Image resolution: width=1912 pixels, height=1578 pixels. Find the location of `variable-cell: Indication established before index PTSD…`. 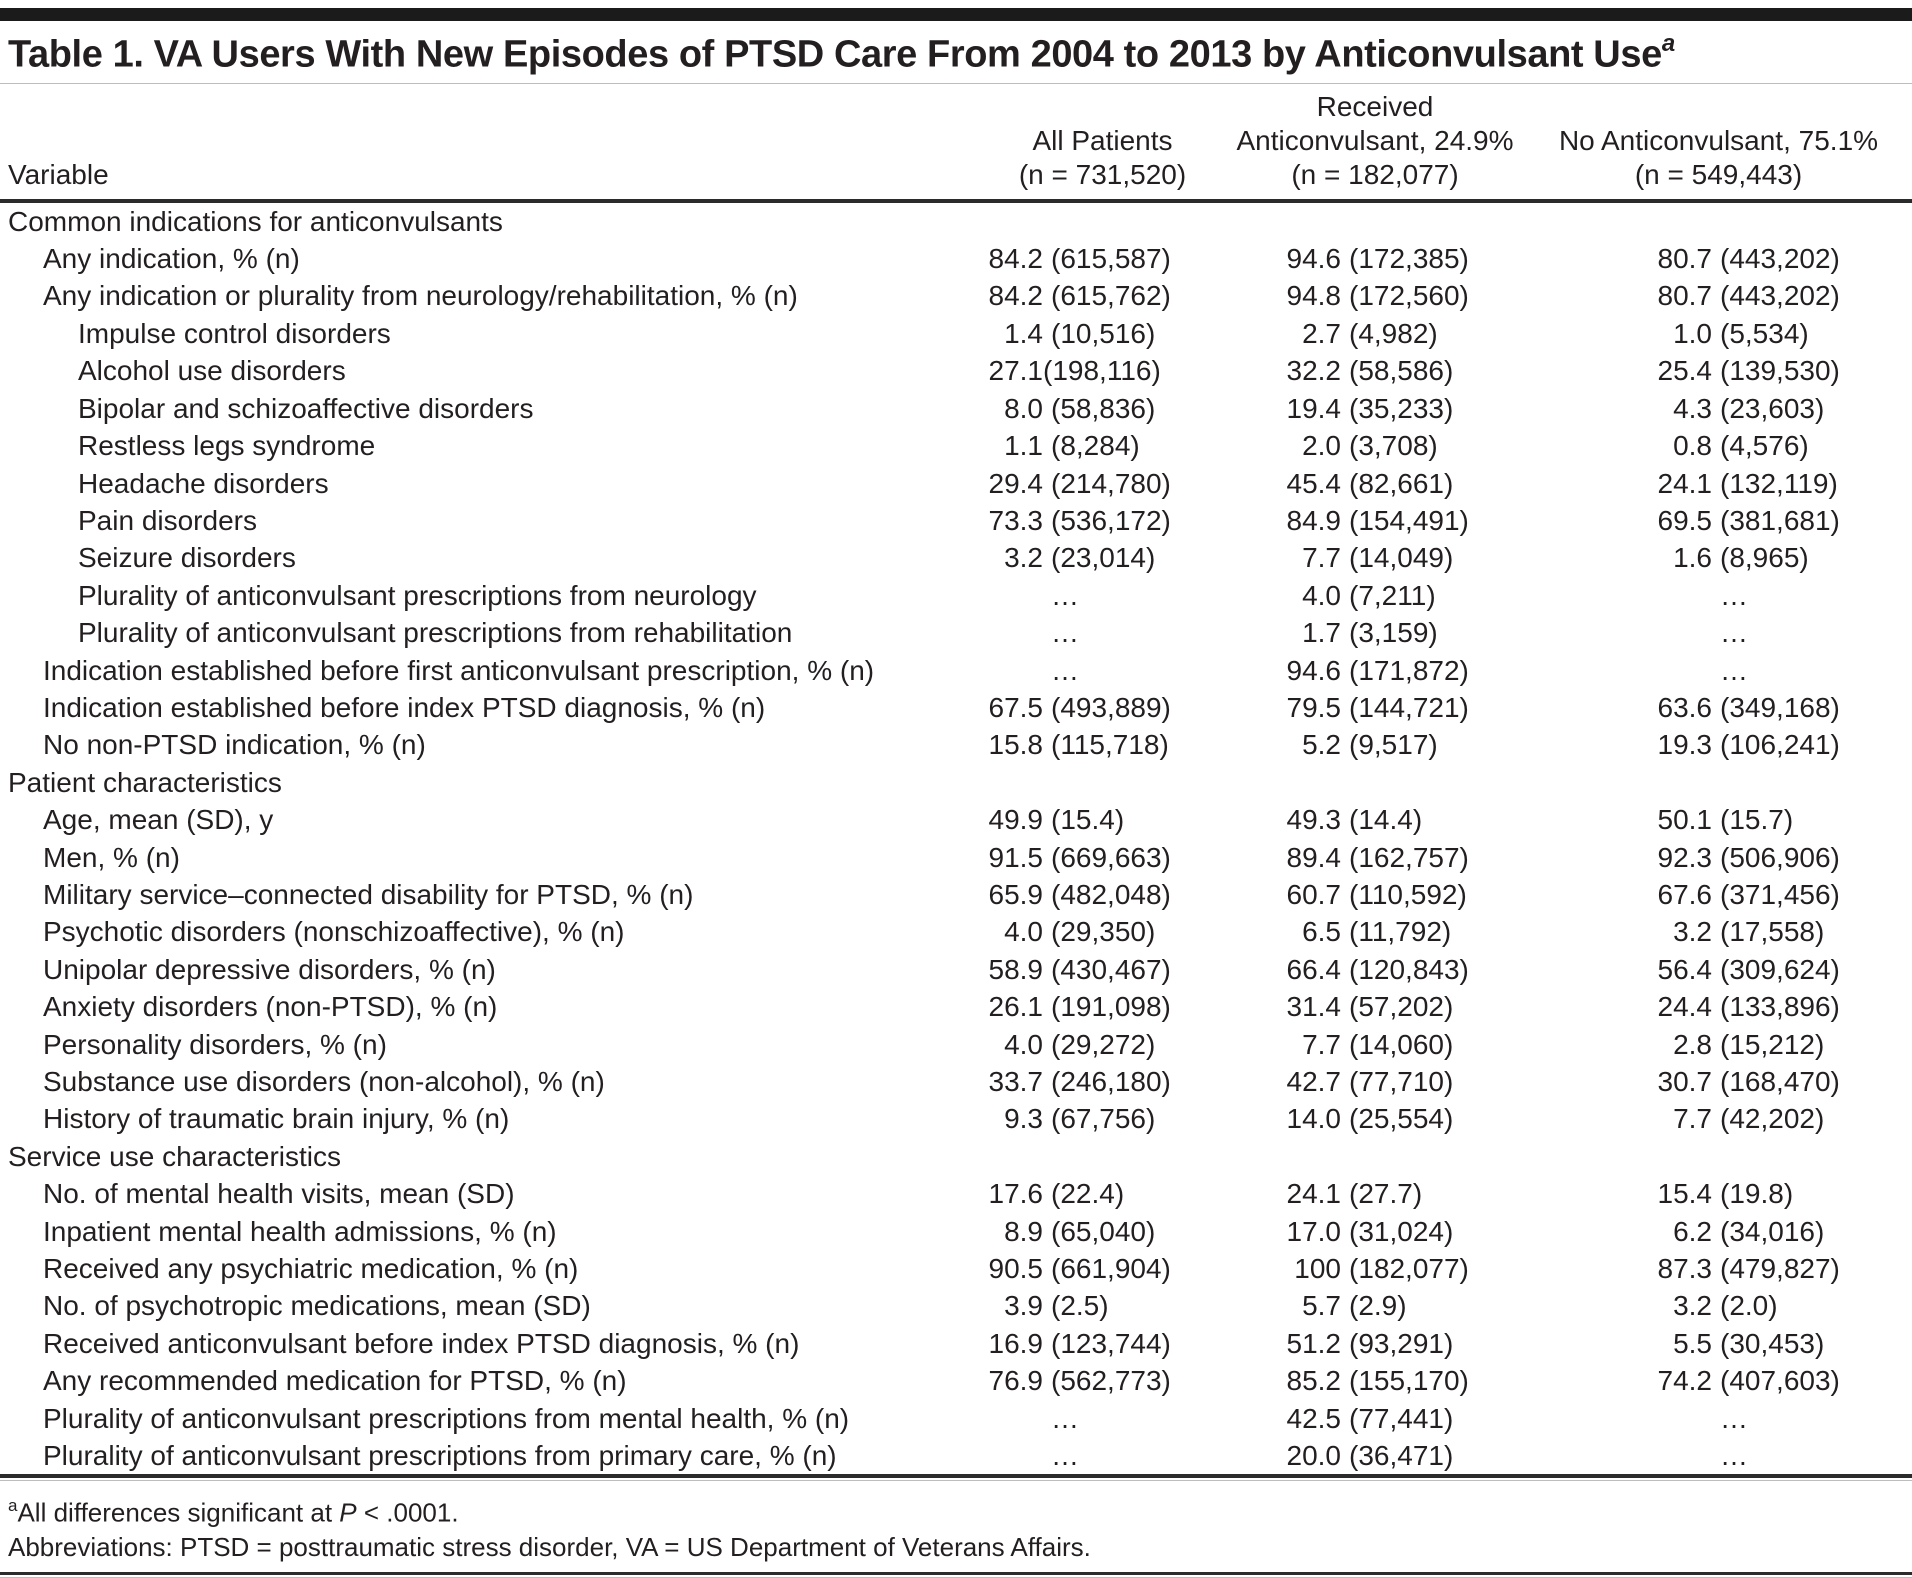

variable-cell: Indication established before index PTSD… is located at coordinates (404, 707).